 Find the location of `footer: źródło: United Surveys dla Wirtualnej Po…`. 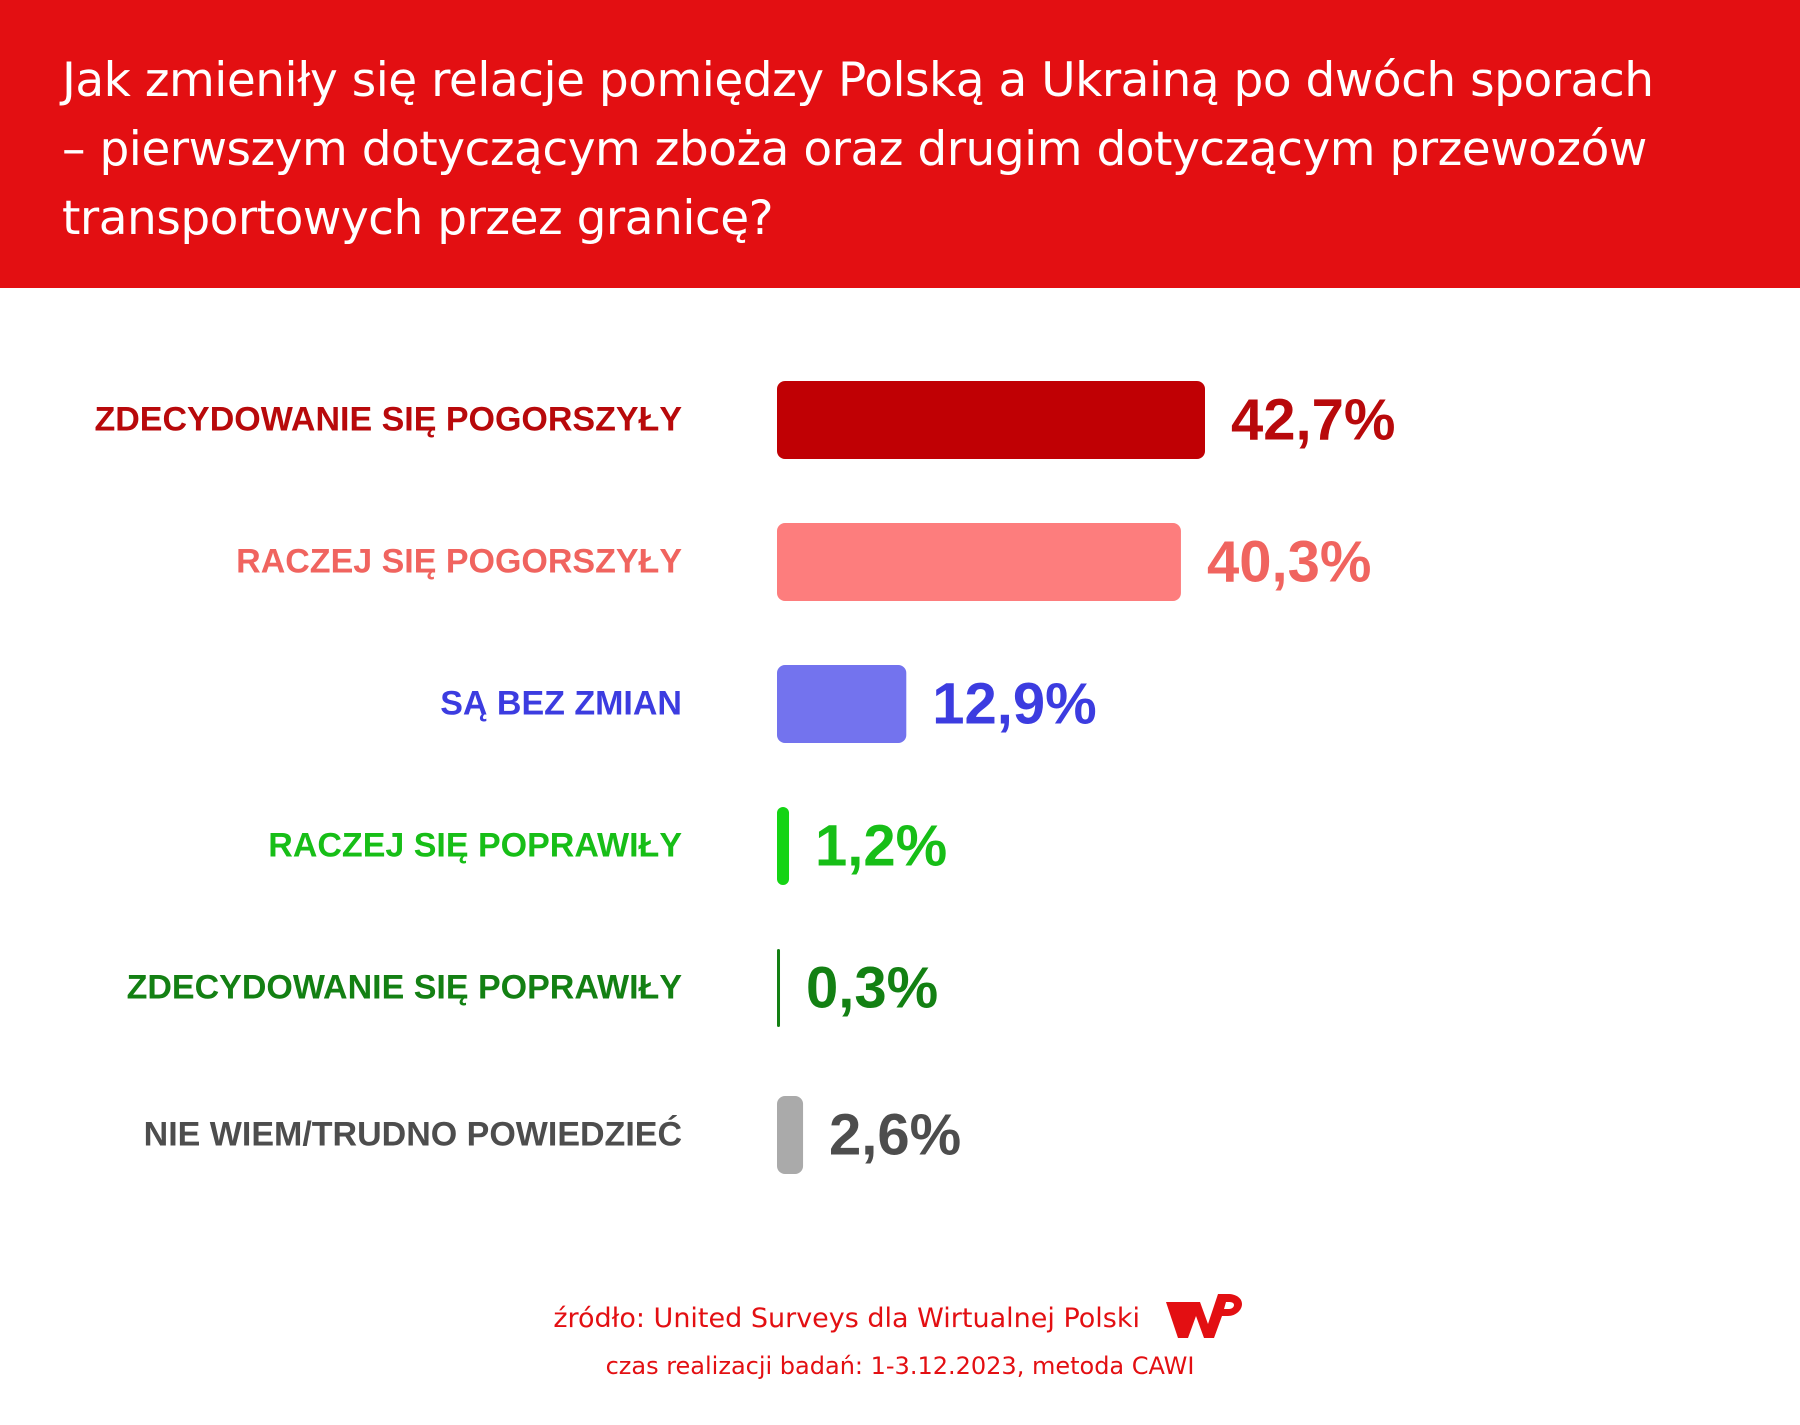

footer: źródło: United Surveys dla Wirtualnej Po… is located at coordinates (900, 1350).